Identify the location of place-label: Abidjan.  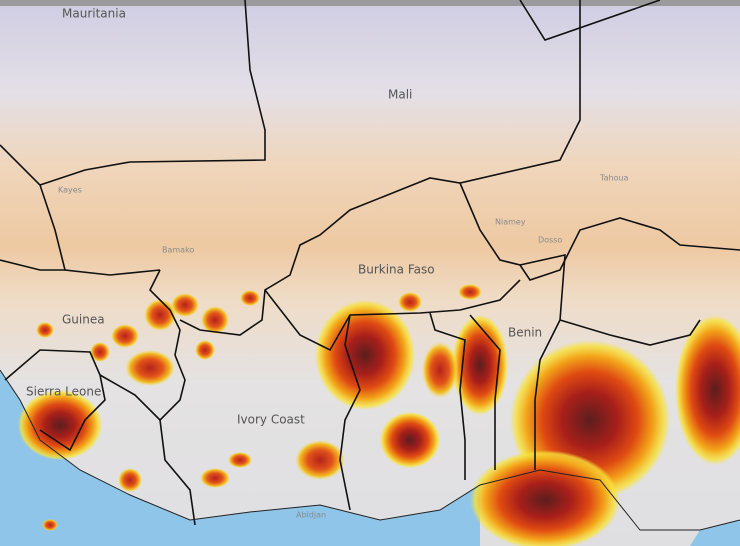
(311, 515).